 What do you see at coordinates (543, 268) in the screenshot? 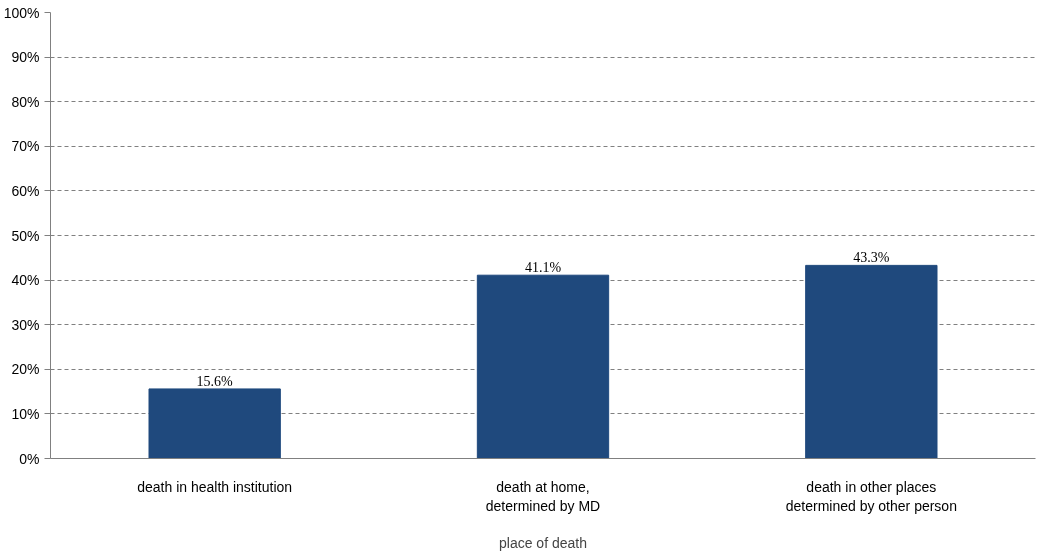
I see `data-label: 41.1%` at bounding box center [543, 268].